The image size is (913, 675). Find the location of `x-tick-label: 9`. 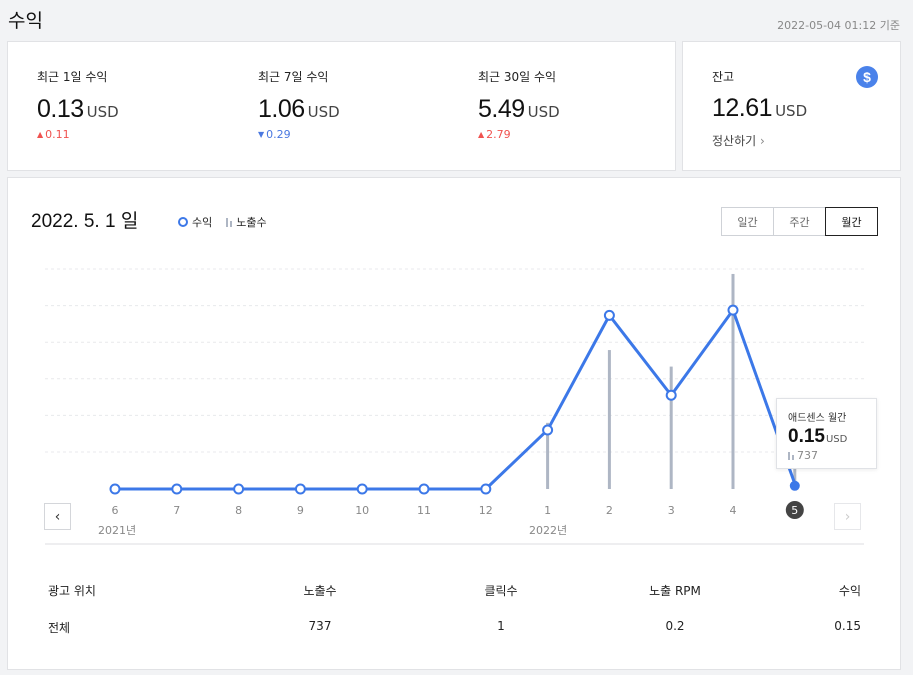

x-tick-label: 9 is located at coordinates (300, 510).